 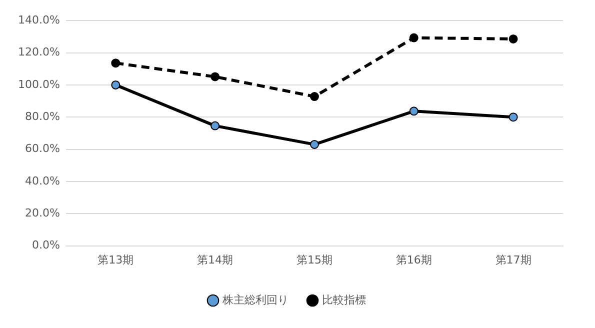 I want to click on y-tick-label: 120.0%, so click(x=39, y=52).